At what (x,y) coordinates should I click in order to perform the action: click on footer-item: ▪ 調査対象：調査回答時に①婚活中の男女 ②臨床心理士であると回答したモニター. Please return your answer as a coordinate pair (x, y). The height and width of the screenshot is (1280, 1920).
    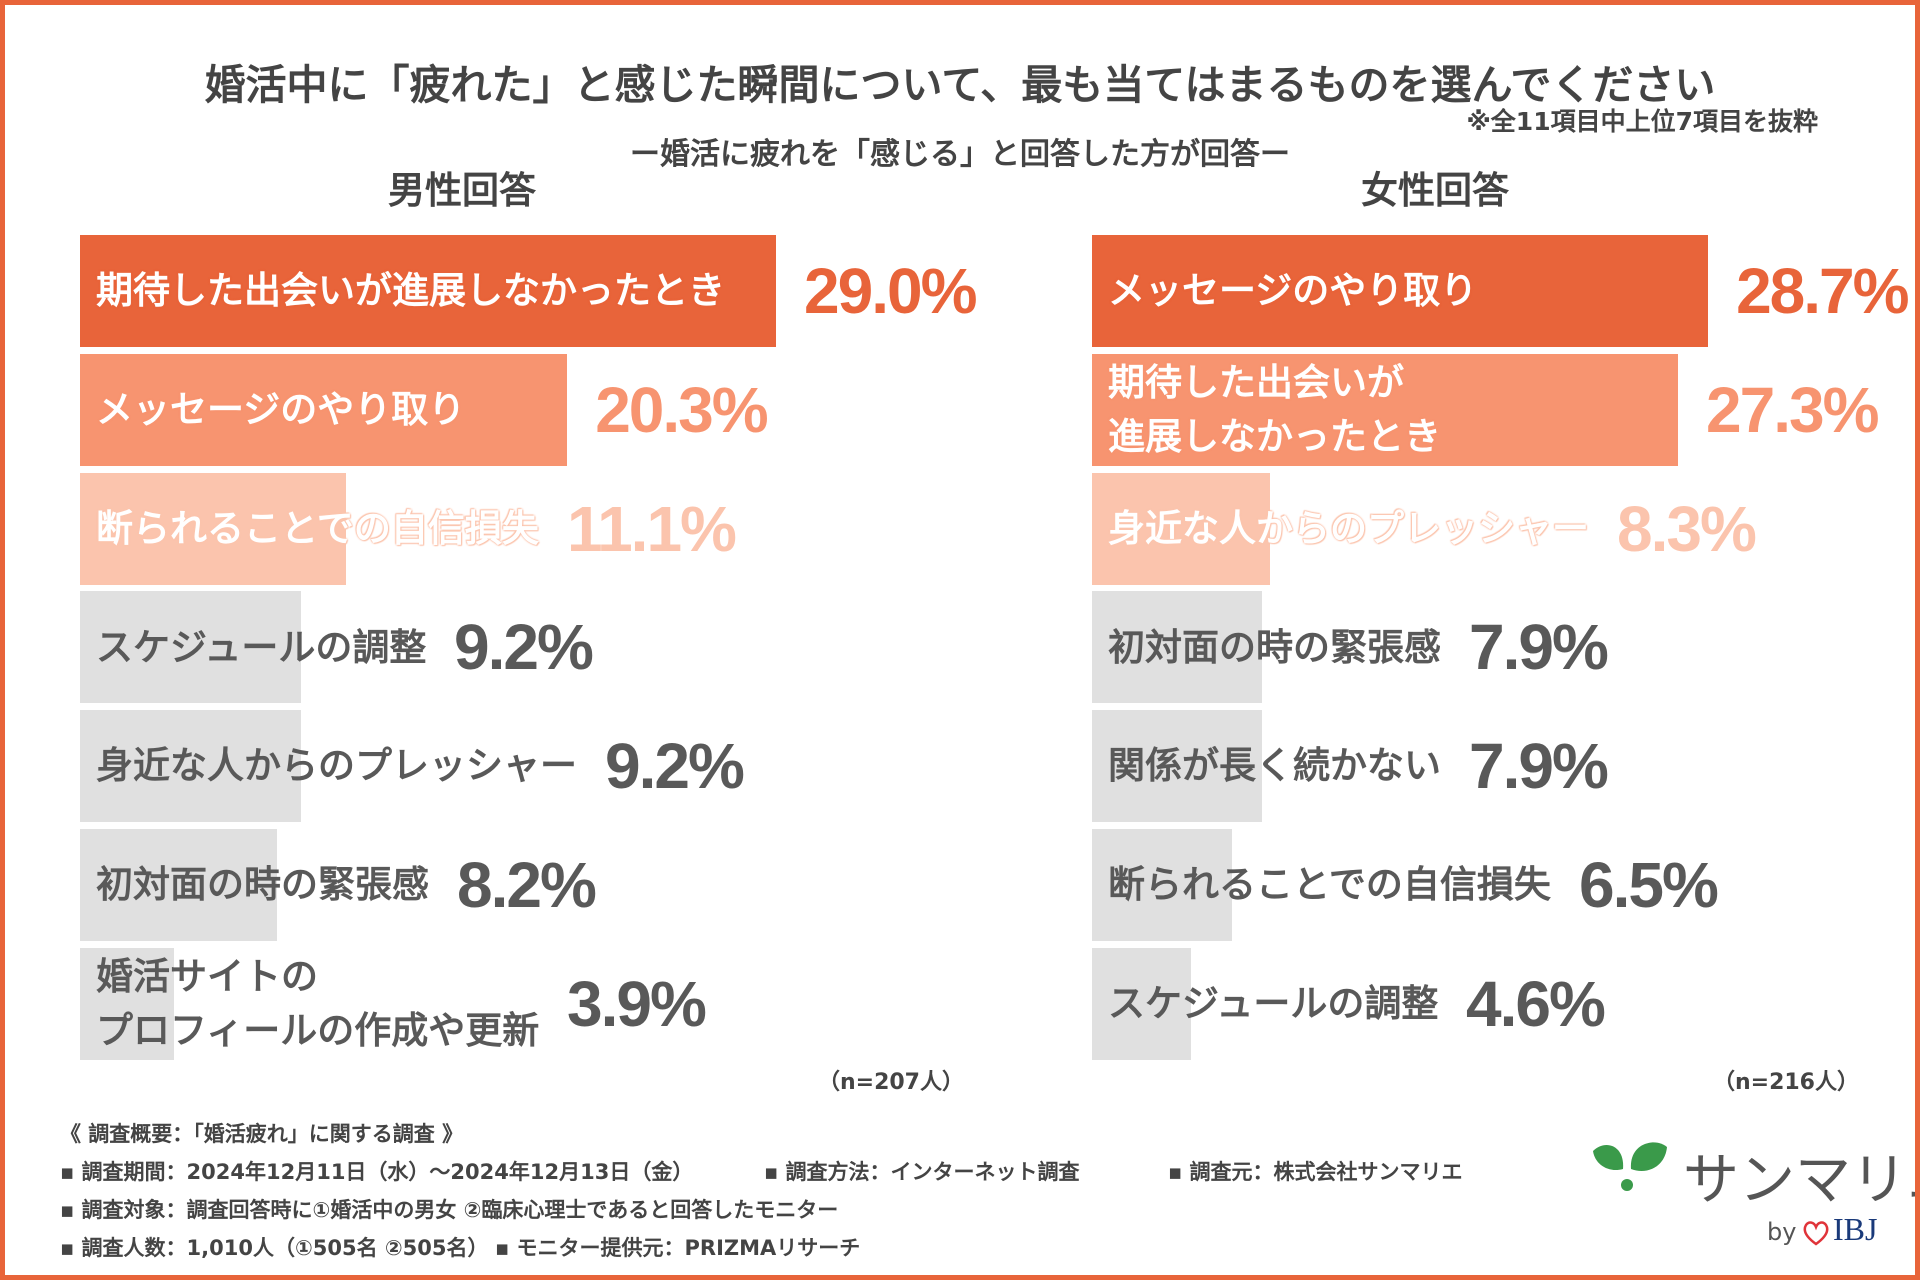
    Looking at the image, I should click on (449, 1210).